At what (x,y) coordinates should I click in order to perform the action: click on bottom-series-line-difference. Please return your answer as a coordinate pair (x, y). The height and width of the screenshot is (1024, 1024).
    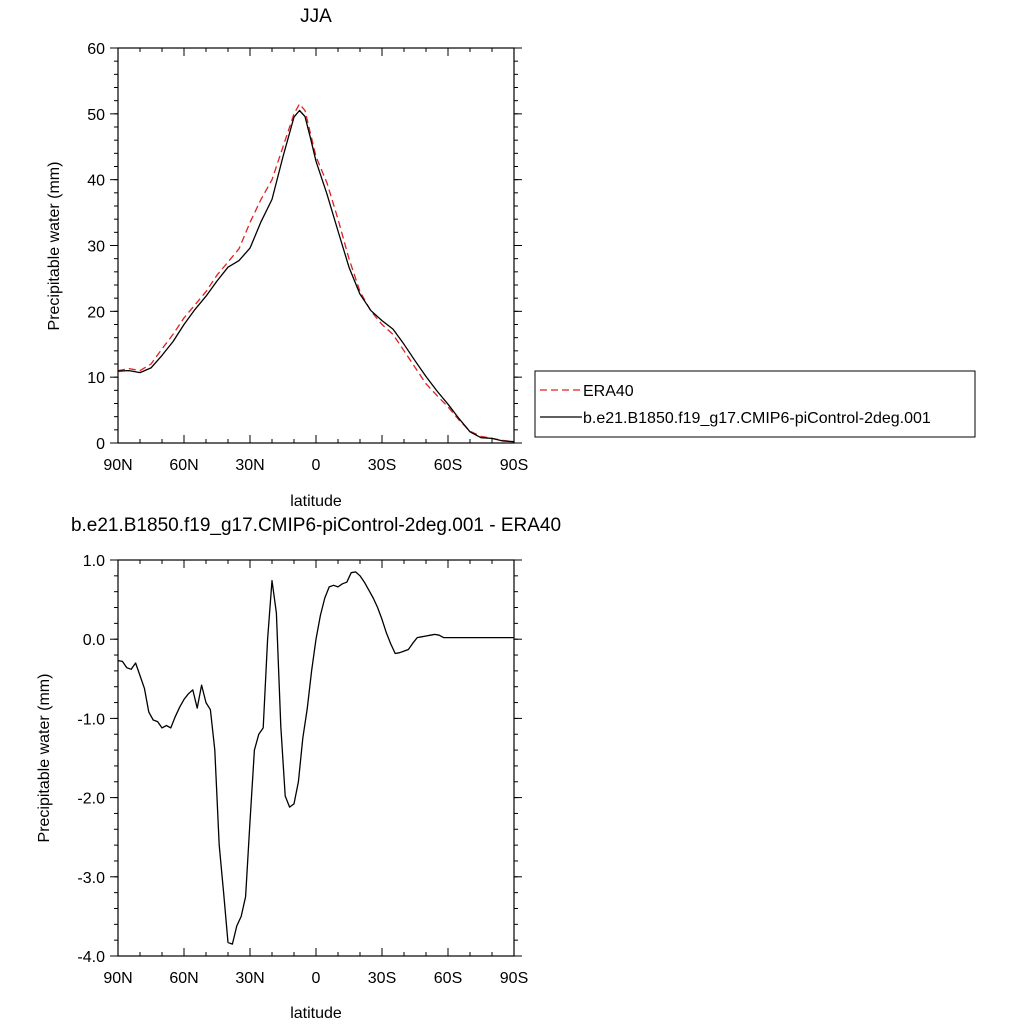
    Looking at the image, I should click on (315, 758).